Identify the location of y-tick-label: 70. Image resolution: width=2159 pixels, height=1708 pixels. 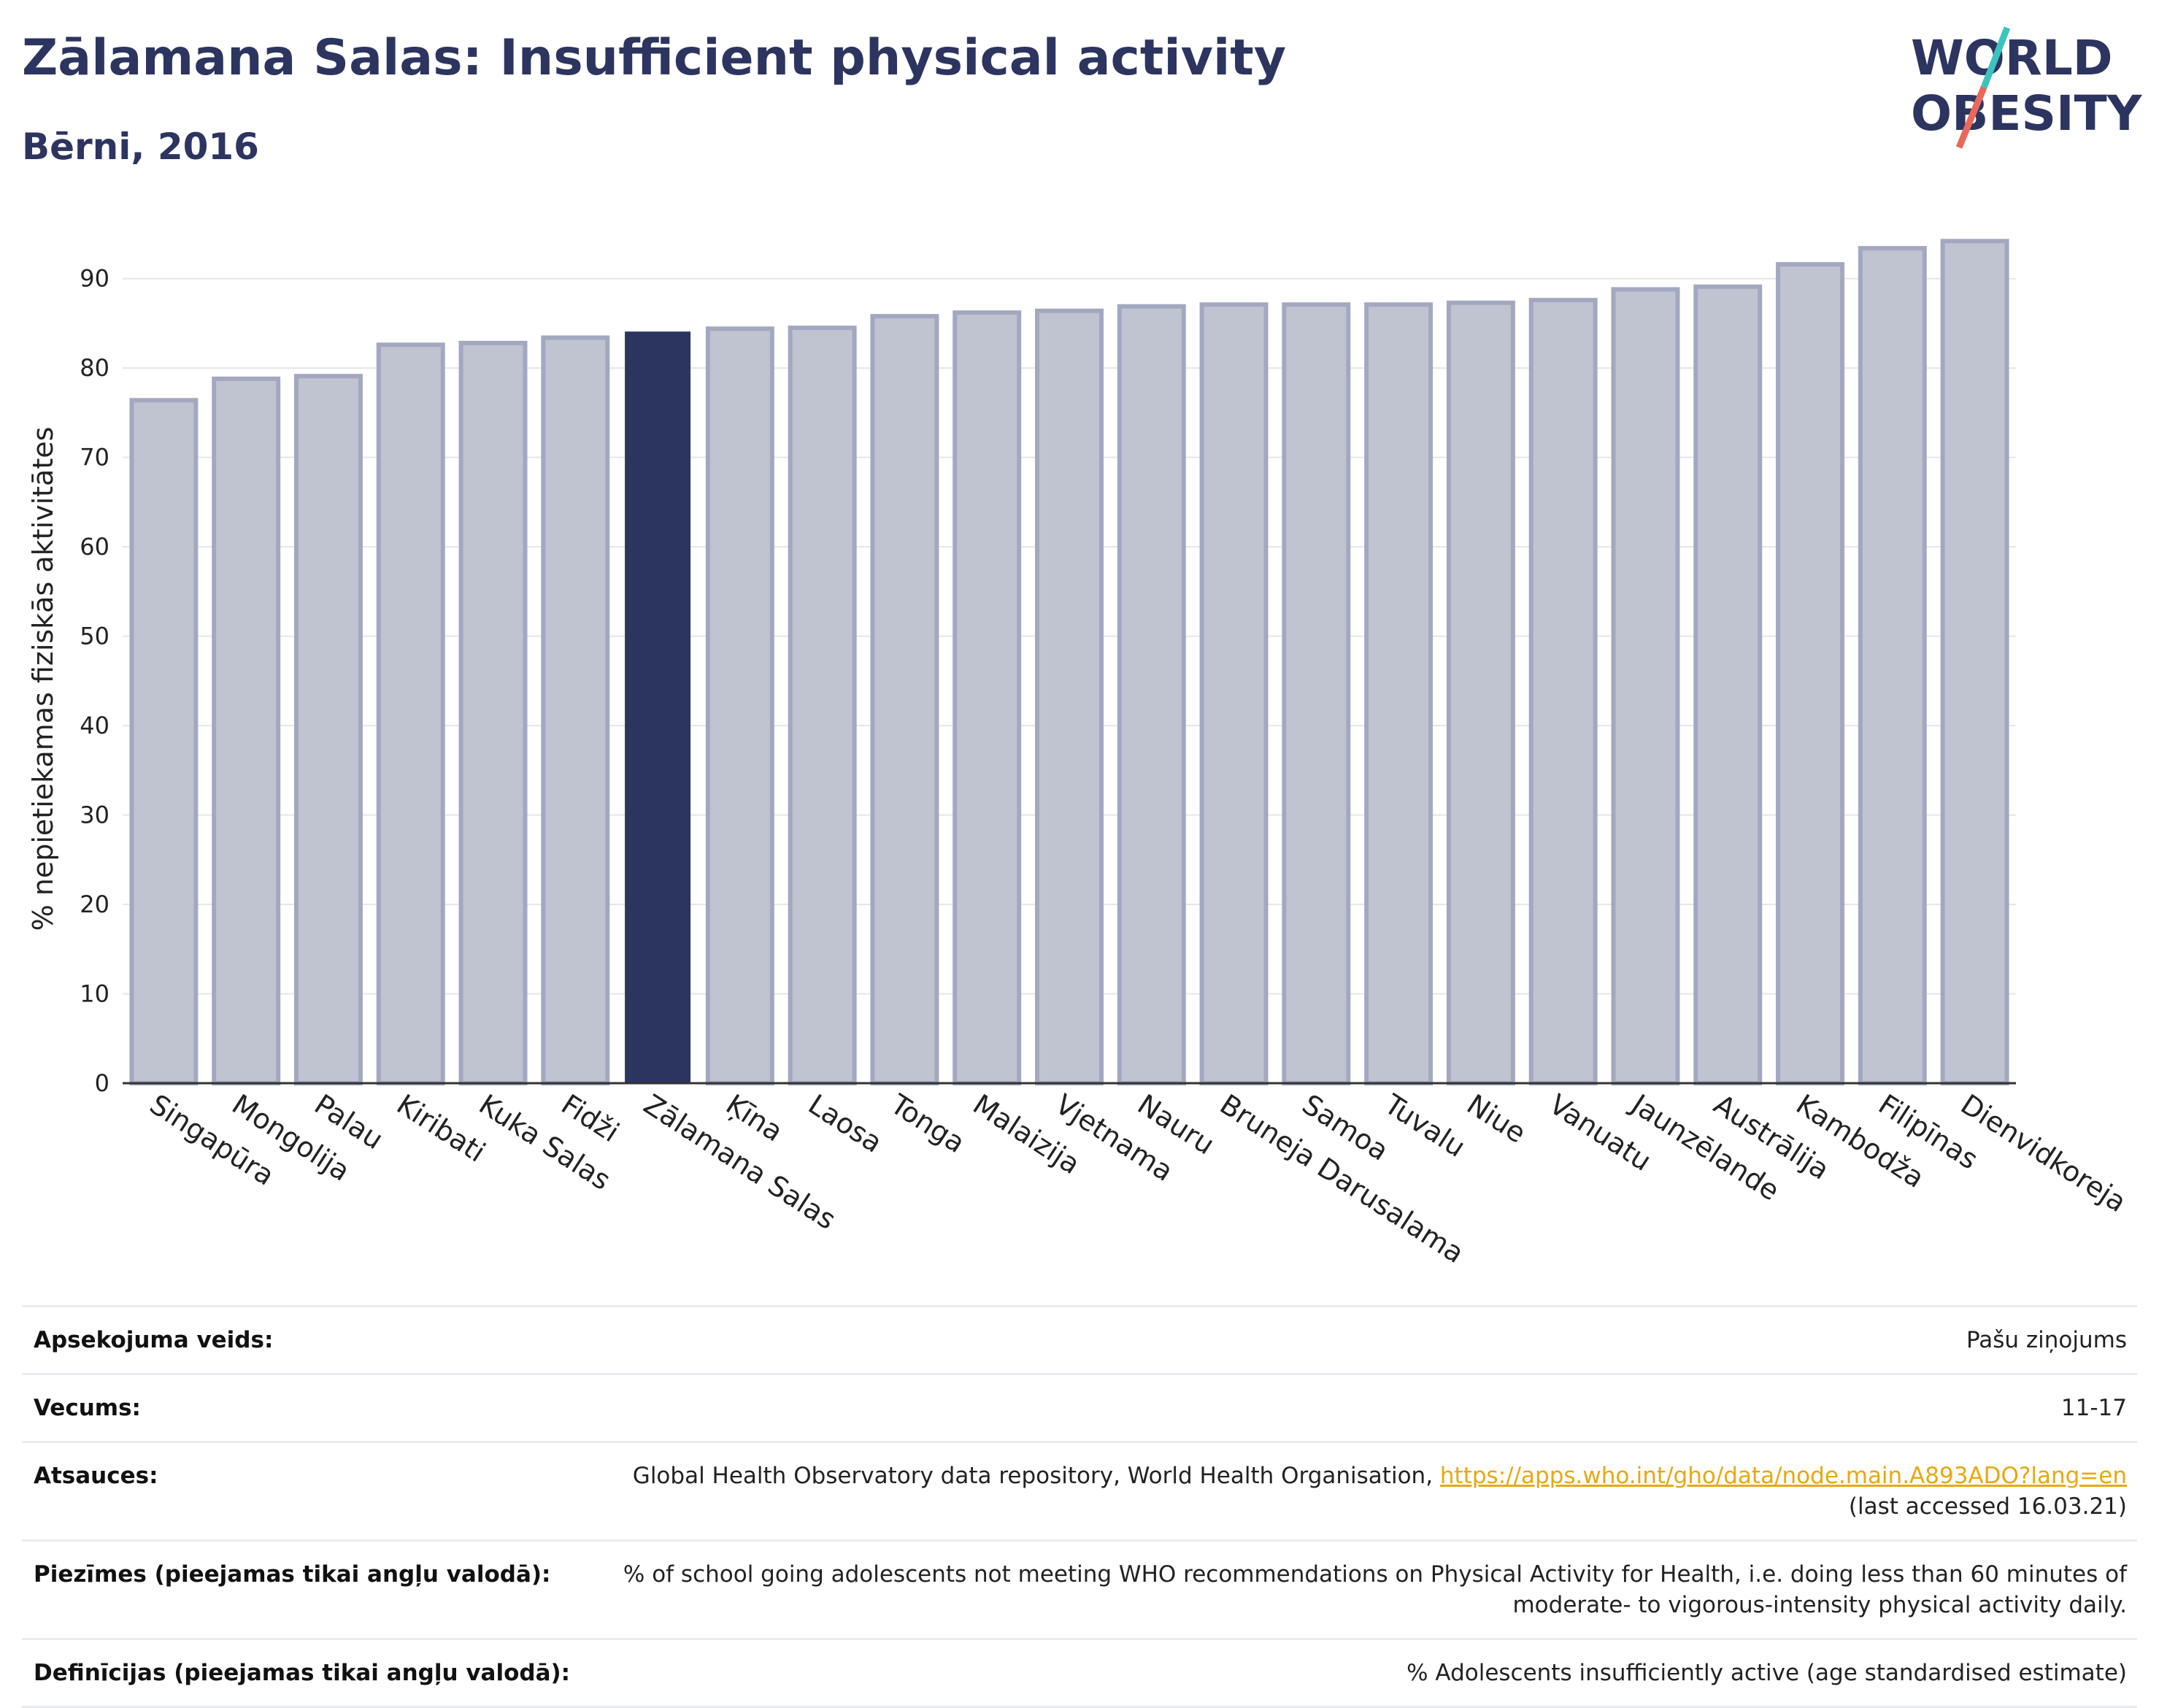
(95, 458).